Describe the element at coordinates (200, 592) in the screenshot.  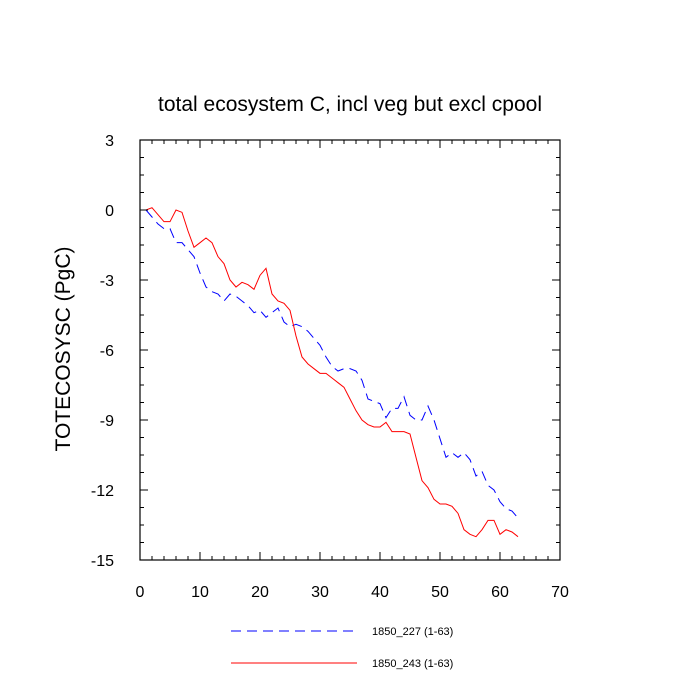
I see `x-tick-label: 10` at that location.